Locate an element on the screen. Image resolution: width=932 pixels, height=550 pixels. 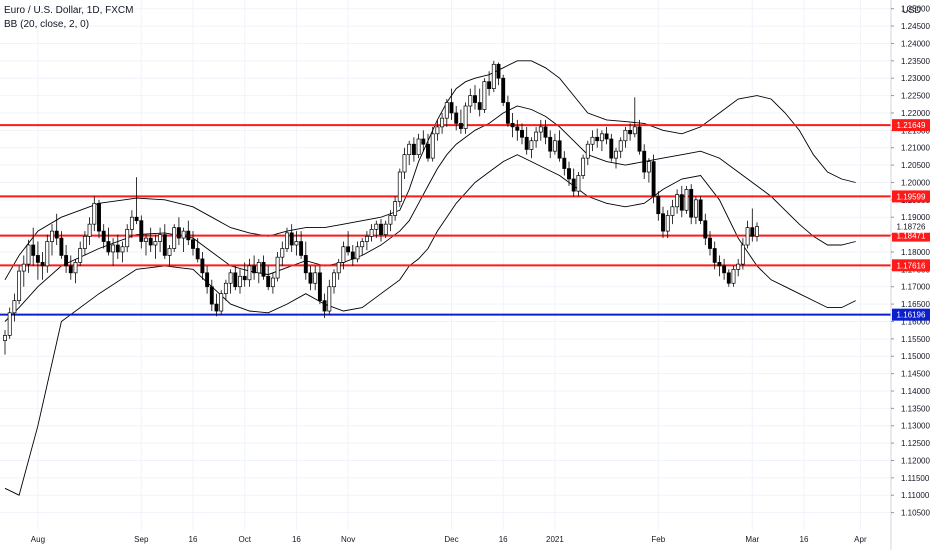
time-axis: Aug Sep 16 Oct 16 Nov Dec 16 2021 Feb Mar 16 Apr is located at coordinates (449, 539).